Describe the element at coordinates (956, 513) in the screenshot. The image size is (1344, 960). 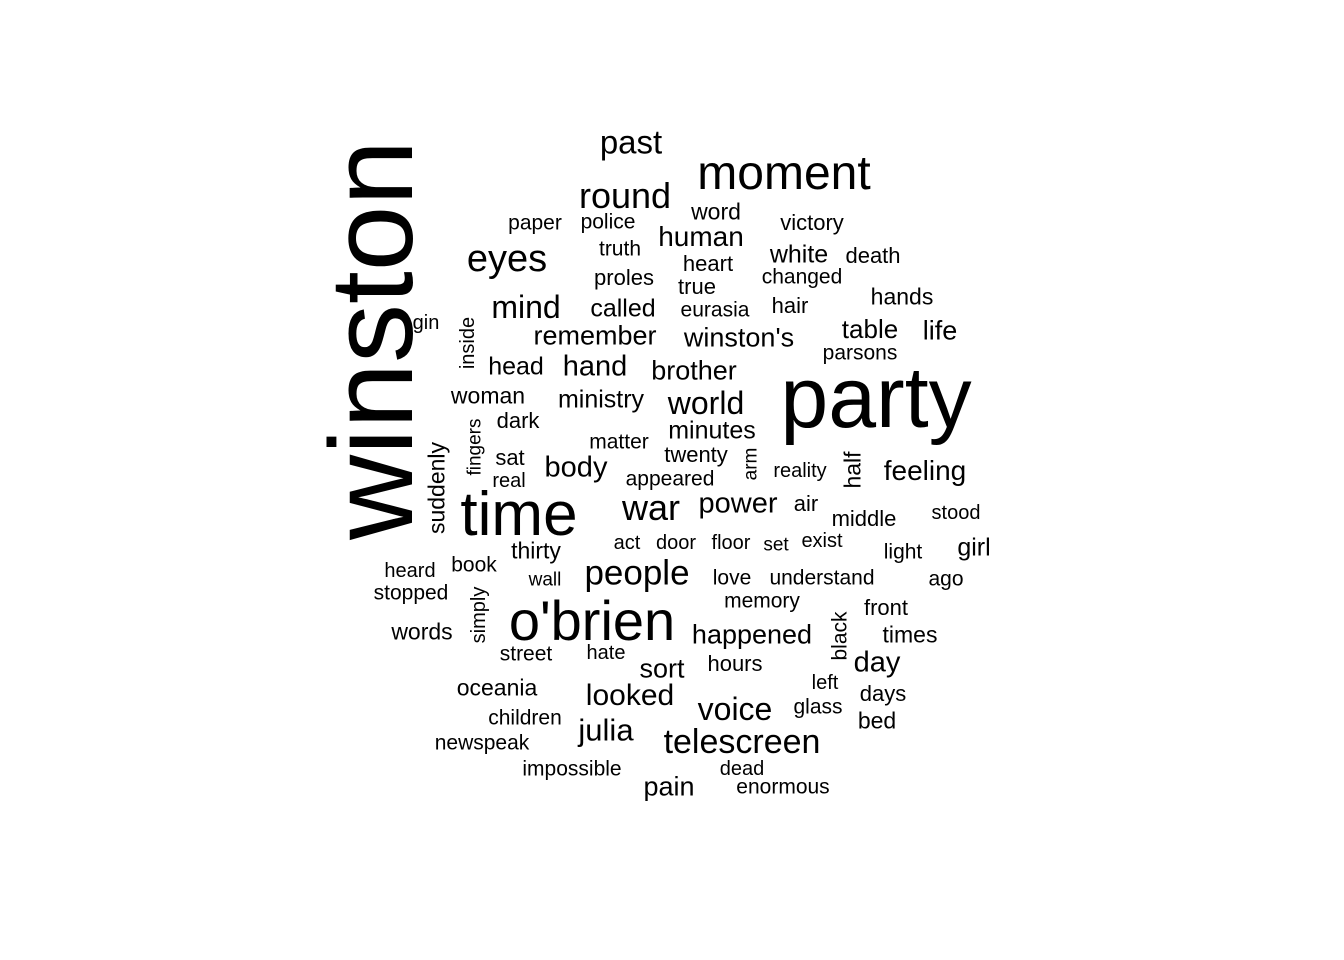
I see `word-stood: stood` at that location.